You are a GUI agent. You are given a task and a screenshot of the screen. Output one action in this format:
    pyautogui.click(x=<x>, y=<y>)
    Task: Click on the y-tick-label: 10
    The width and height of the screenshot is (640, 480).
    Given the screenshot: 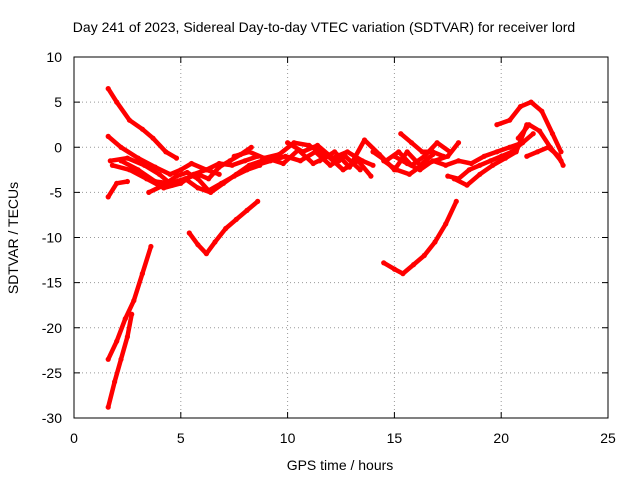 What is the action you would take?
    pyautogui.click(x=54, y=57)
    